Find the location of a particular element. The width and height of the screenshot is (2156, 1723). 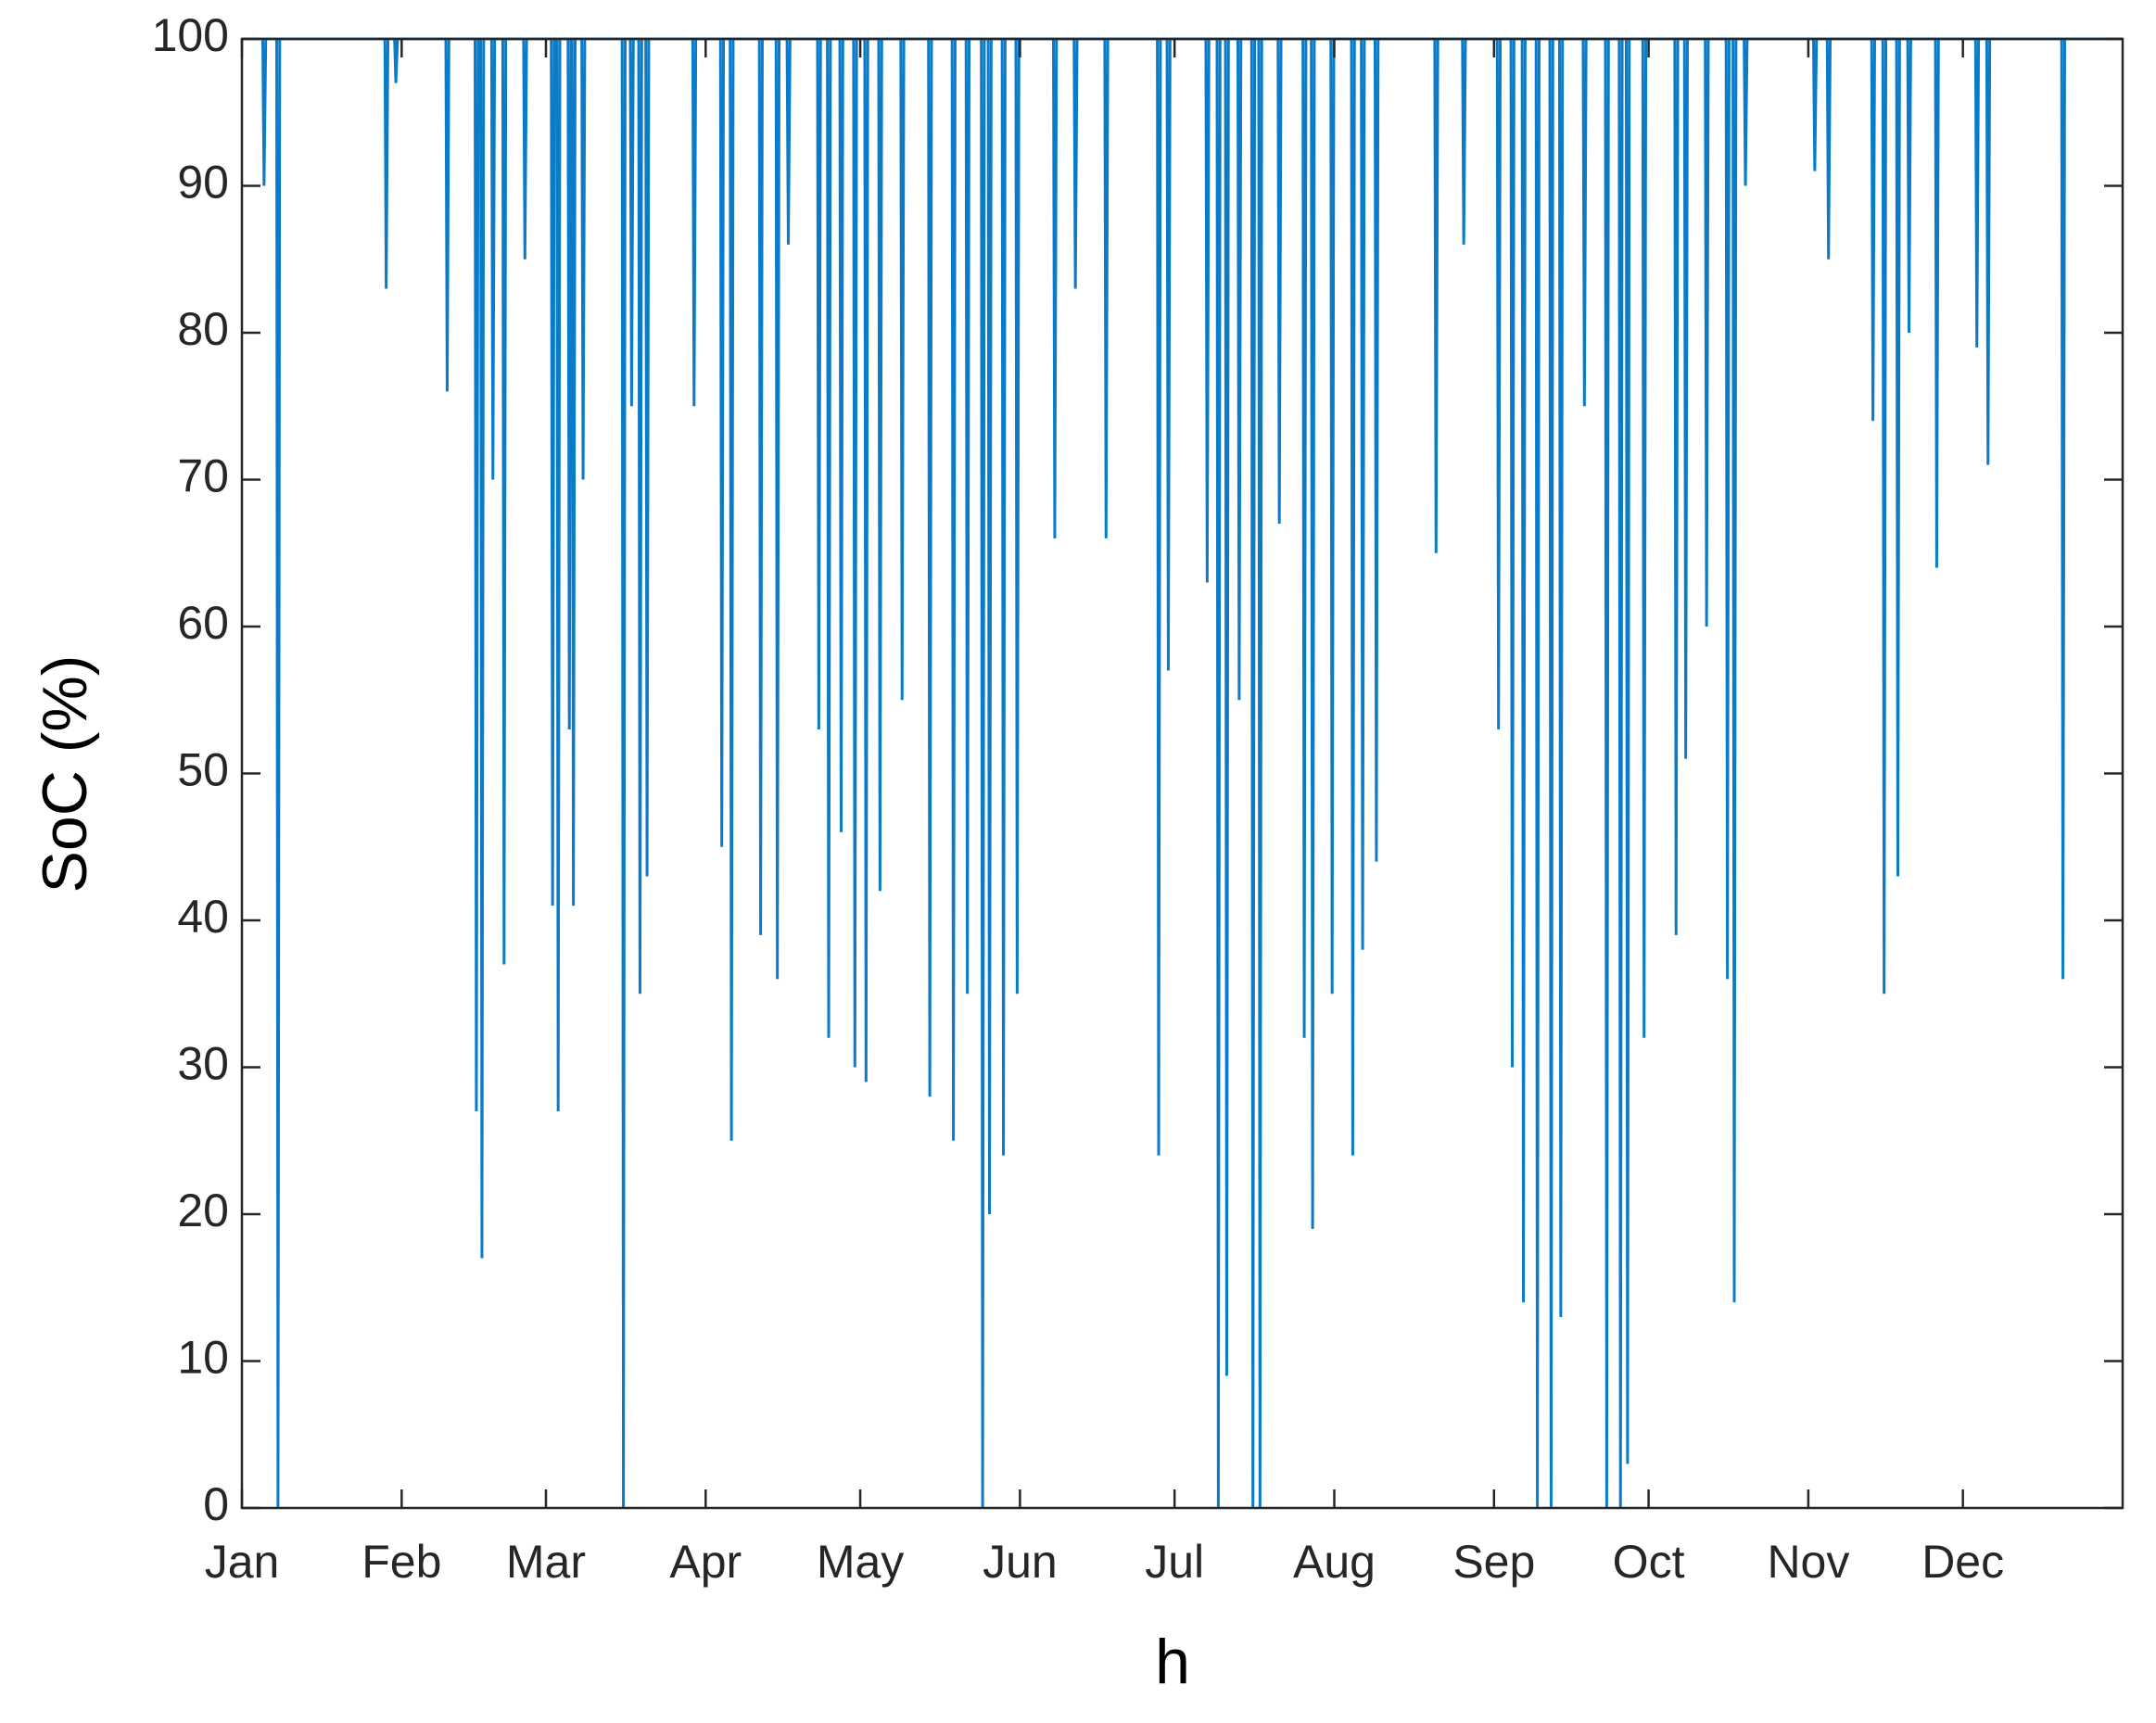

y-tick-label: 60 is located at coordinates (203, 623).